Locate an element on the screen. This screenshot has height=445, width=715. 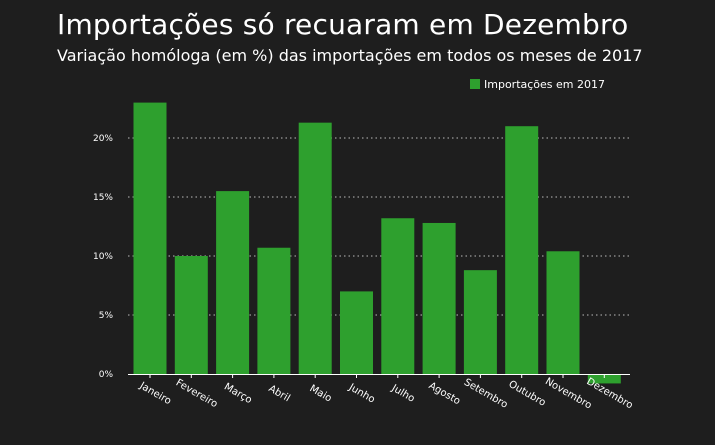
y-tick-label: 5% is located at coordinates (106, 316).